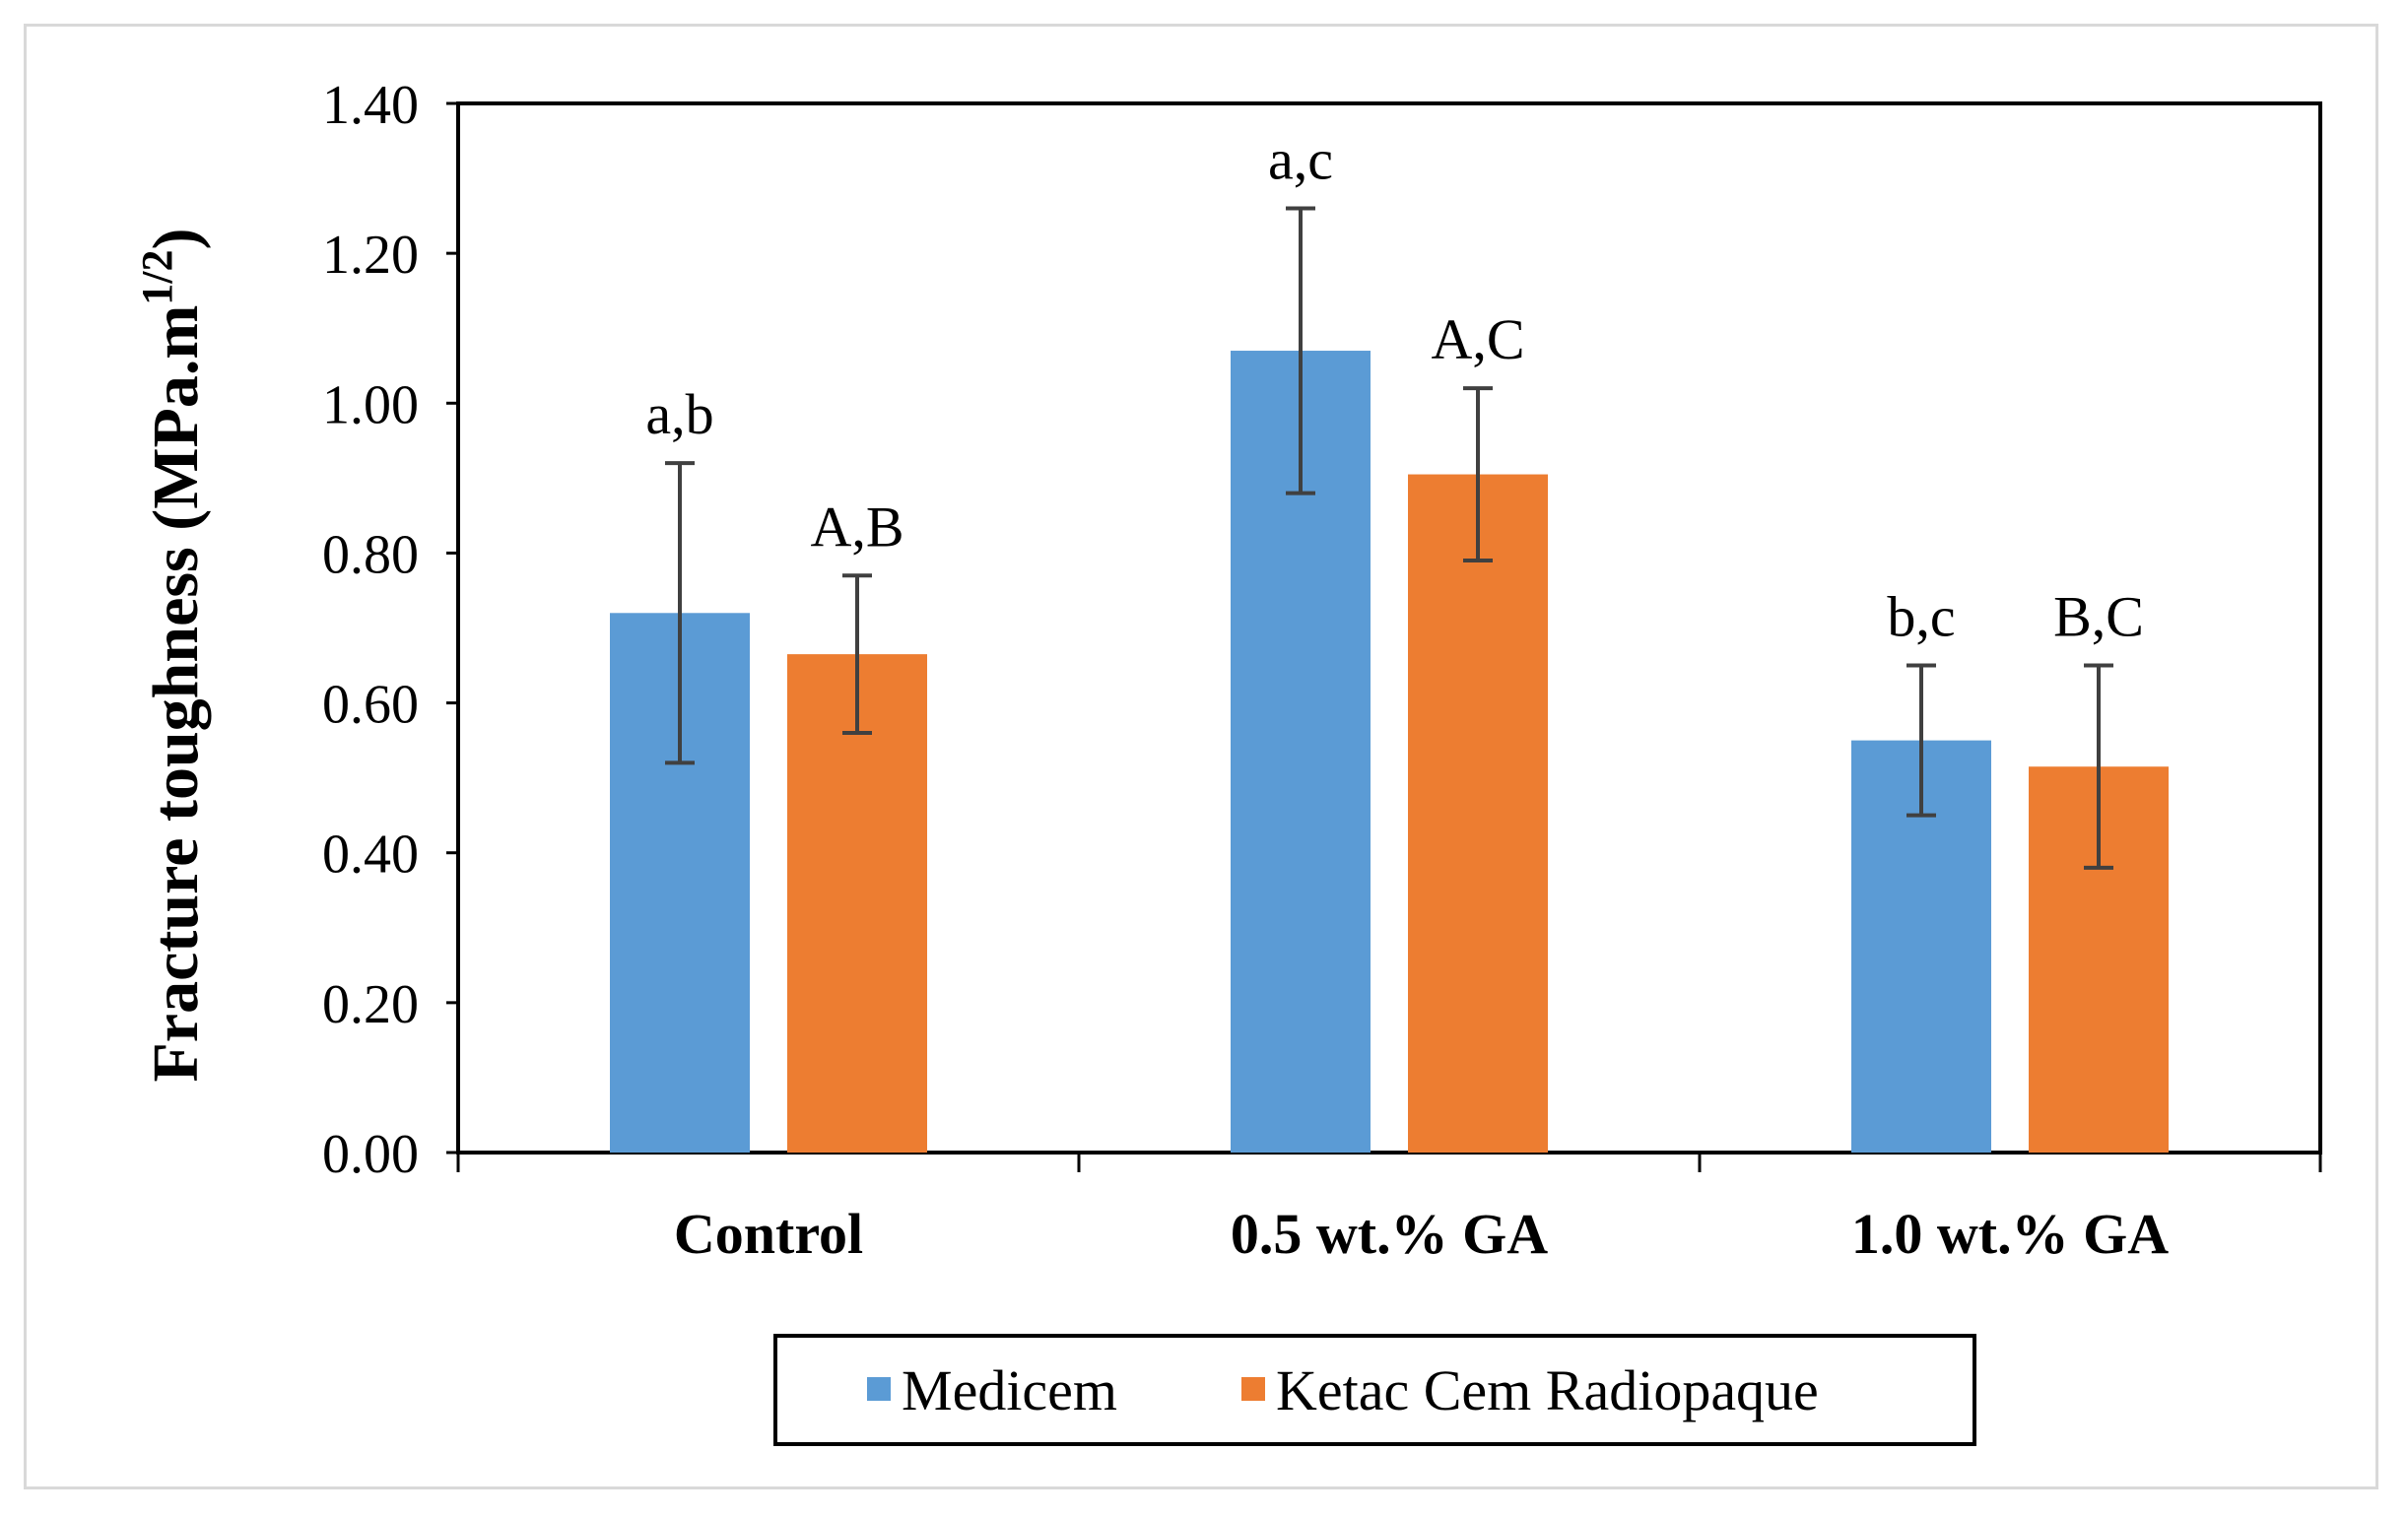 This screenshot has height=1518, width=2408. Describe the element at coordinates (1389, 1234) in the screenshot. I see `x-category-label: 0.5 wt.% GA` at that location.